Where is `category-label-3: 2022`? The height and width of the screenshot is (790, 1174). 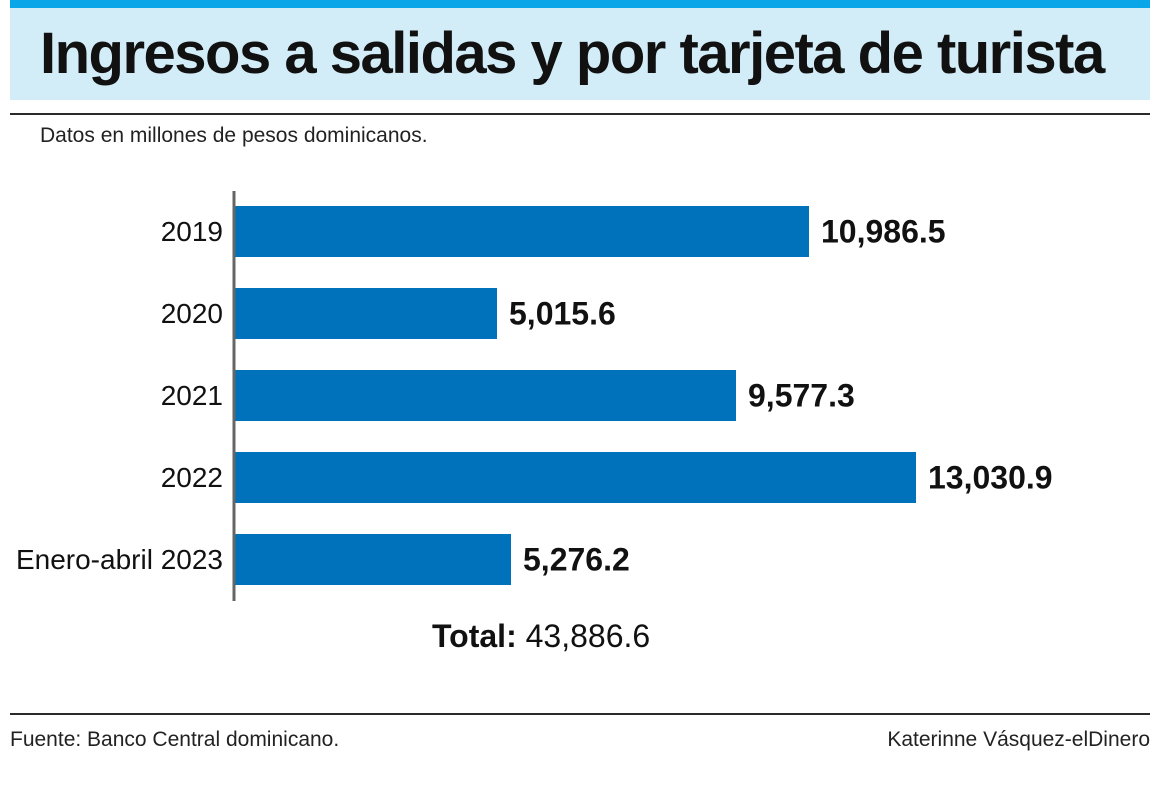
category-label-3: 2022 is located at coordinates (192, 477).